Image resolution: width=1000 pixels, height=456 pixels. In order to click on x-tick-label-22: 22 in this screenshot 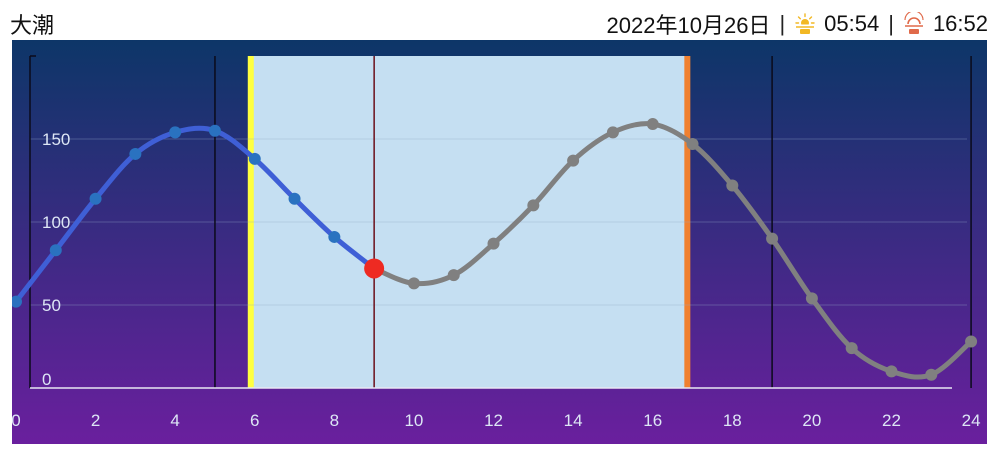, I will do `click(891, 420)`.